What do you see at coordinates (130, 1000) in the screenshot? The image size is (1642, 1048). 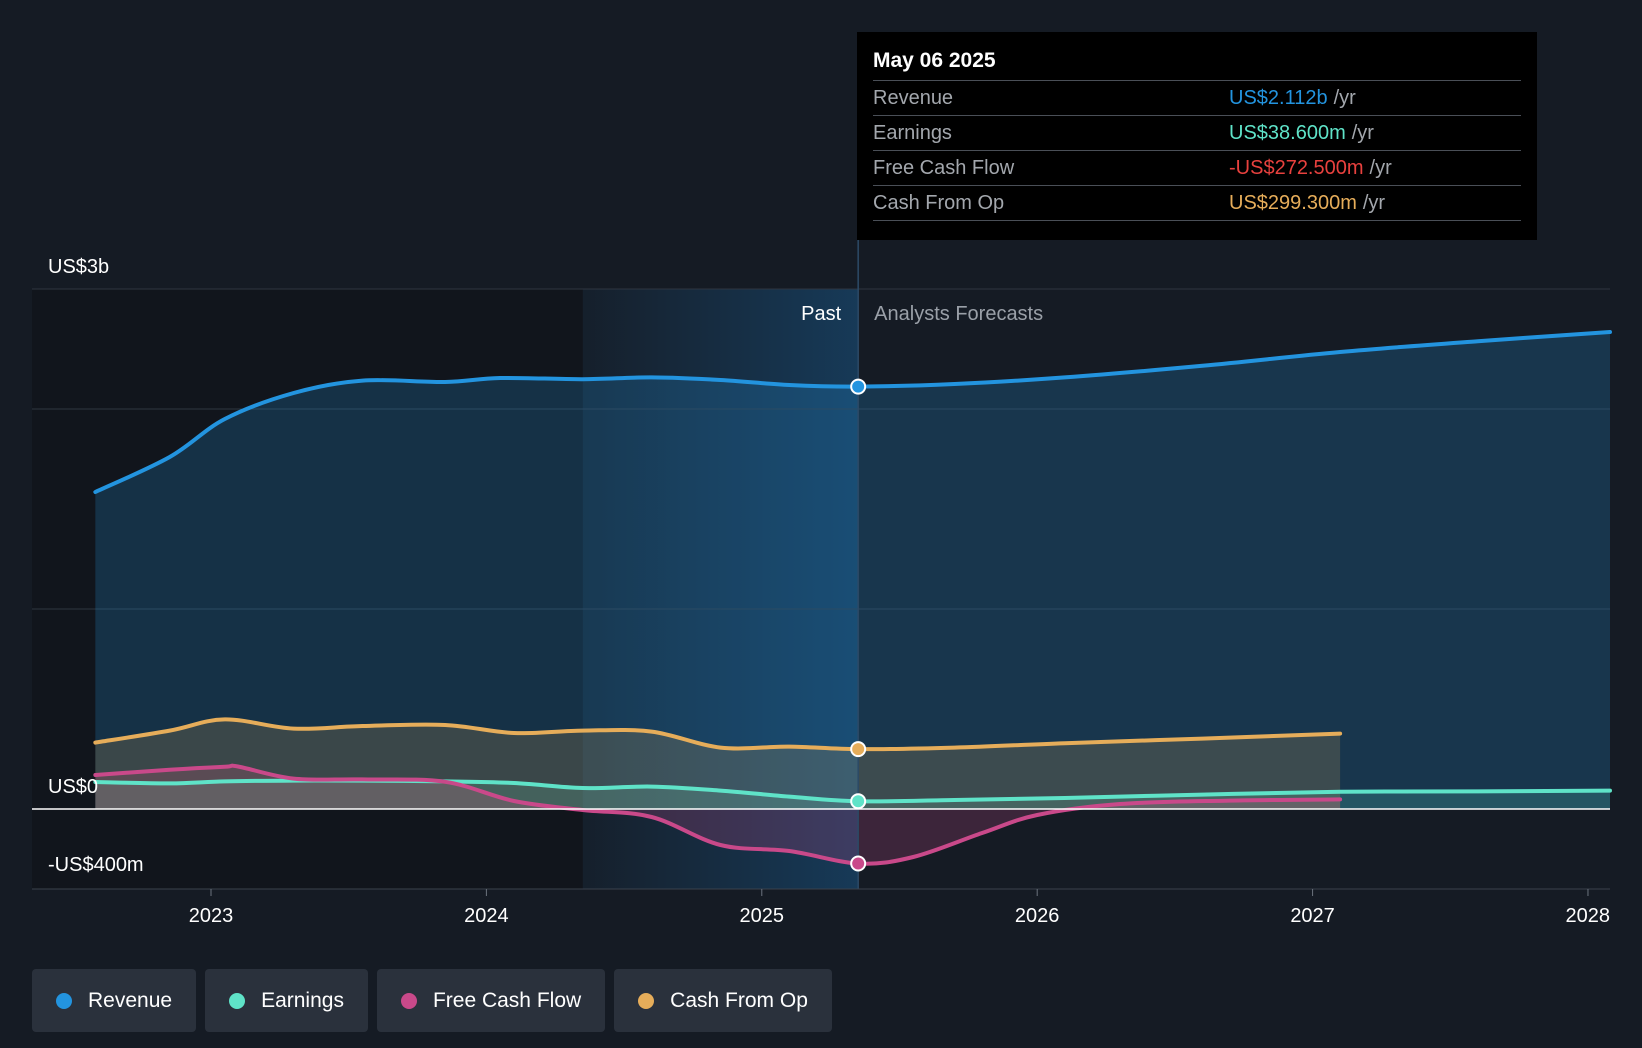 I see `legend-label: Revenue` at bounding box center [130, 1000].